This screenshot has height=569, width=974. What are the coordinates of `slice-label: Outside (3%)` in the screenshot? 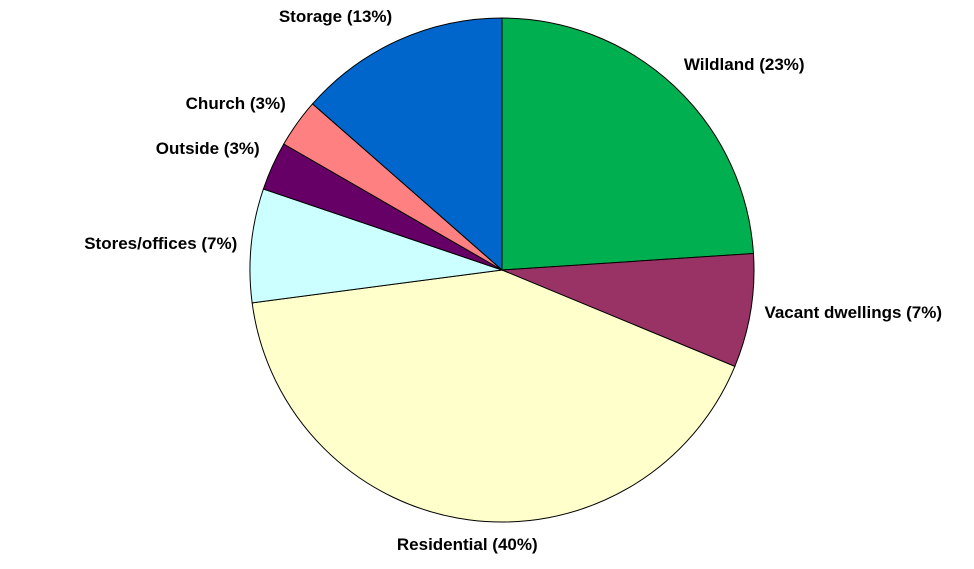 It's located at (207, 149).